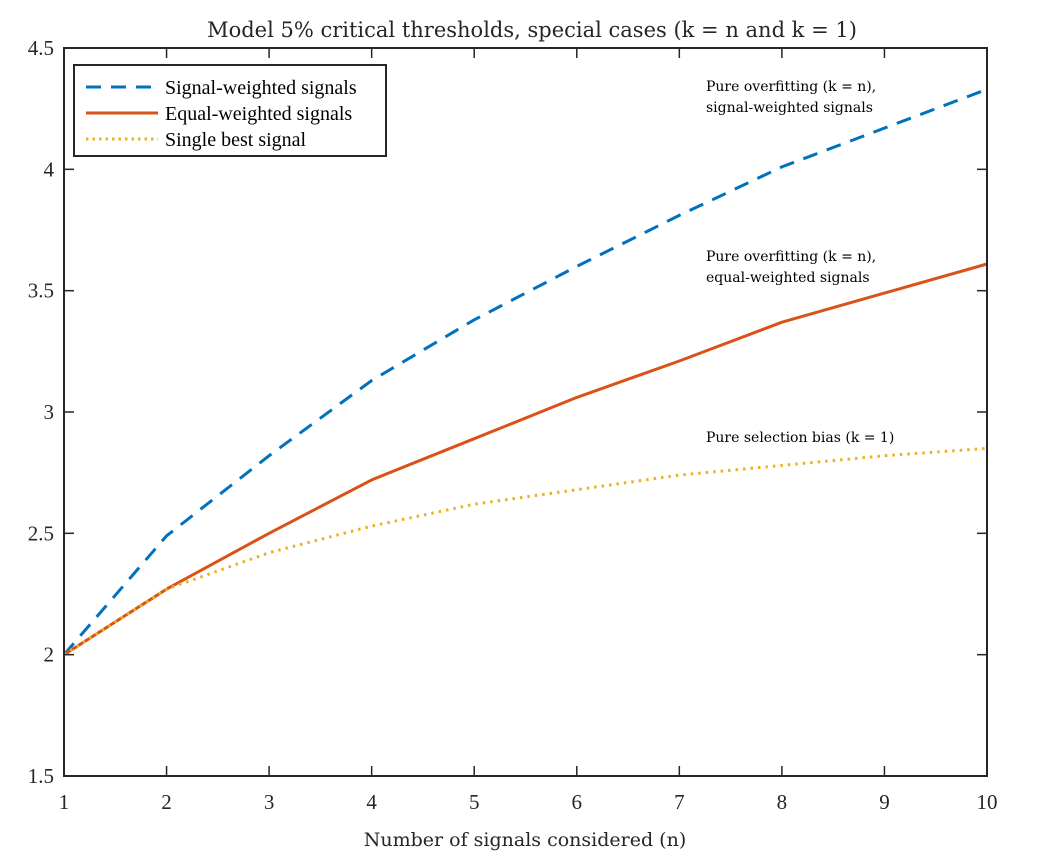 The height and width of the screenshot is (861, 1049). Describe the element at coordinates (261, 88) in the screenshot. I see `legend-label-1: Signal-weighted signals` at that location.